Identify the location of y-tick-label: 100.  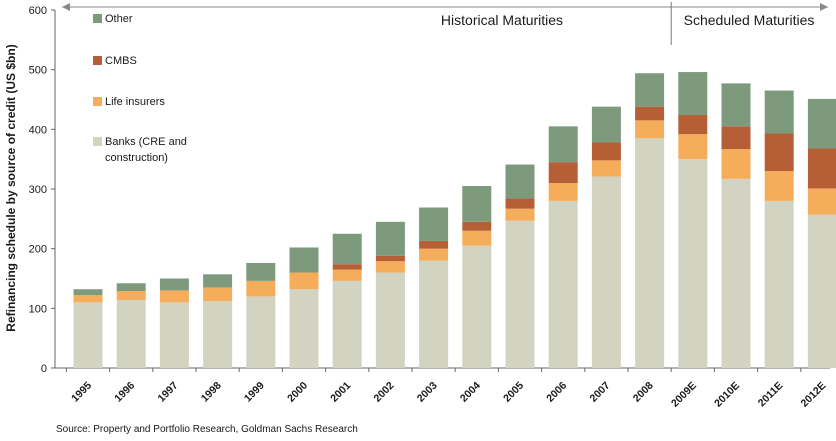
(38, 309).